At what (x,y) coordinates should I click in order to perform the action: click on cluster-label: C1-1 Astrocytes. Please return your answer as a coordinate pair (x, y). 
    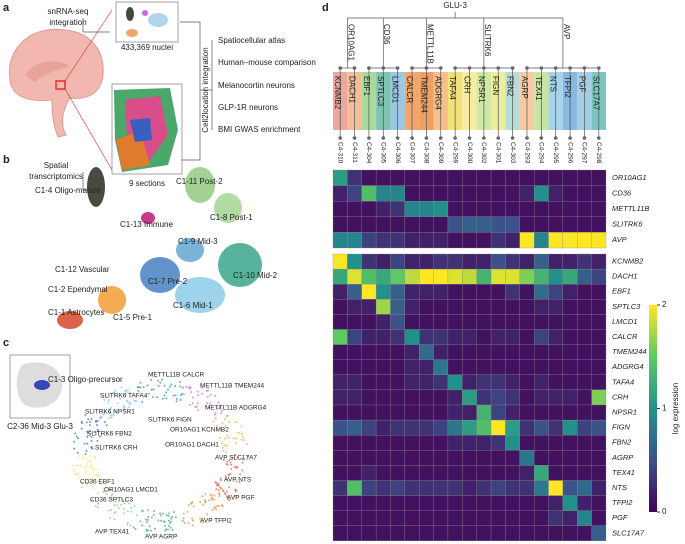
    Looking at the image, I should click on (76, 312).